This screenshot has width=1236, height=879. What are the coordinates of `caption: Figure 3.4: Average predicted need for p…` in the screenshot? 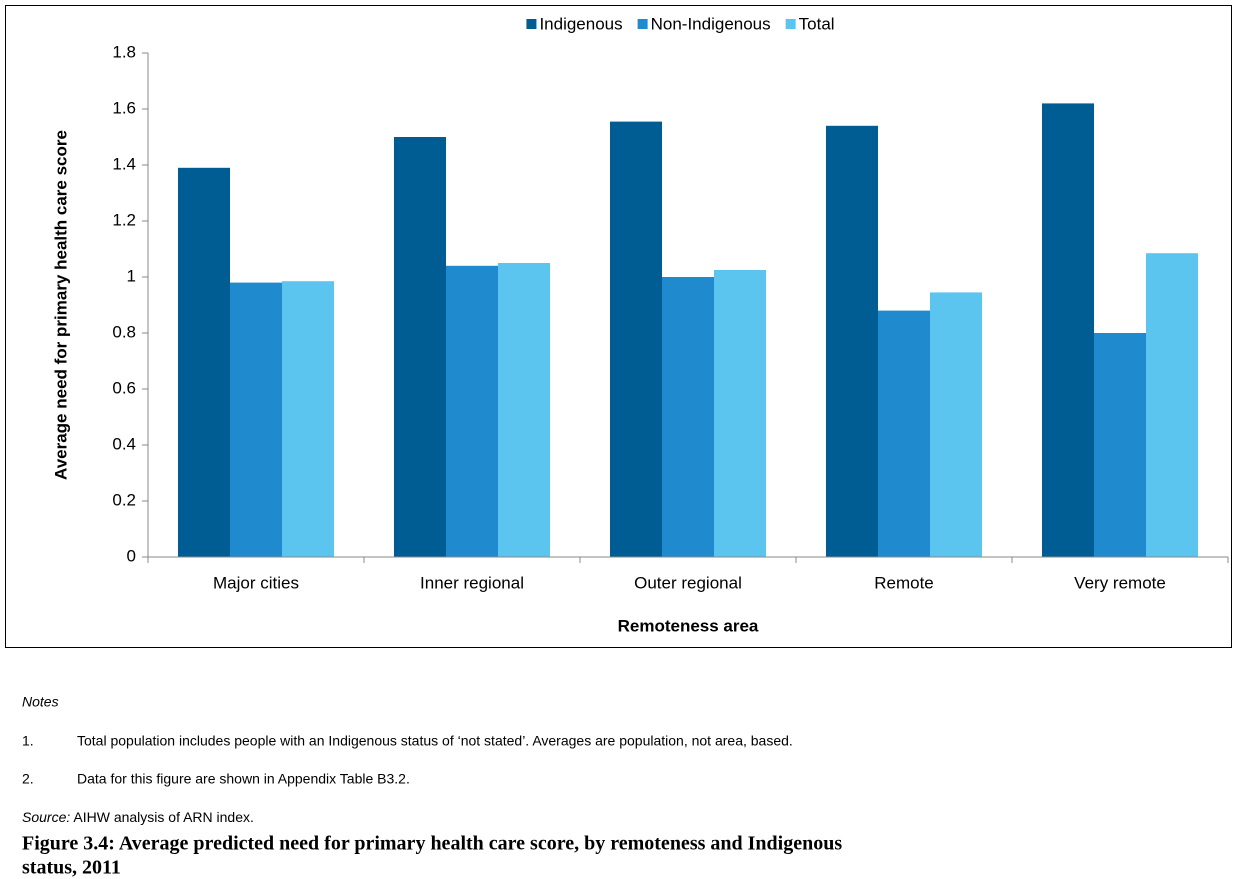 It's located at (432, 844).